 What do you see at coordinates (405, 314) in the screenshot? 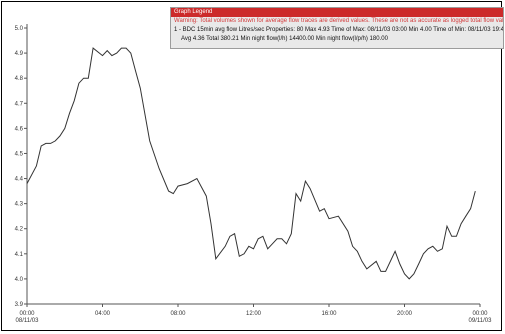
I see `x-tick-label: 20:00` at bounding box center [405, 314].